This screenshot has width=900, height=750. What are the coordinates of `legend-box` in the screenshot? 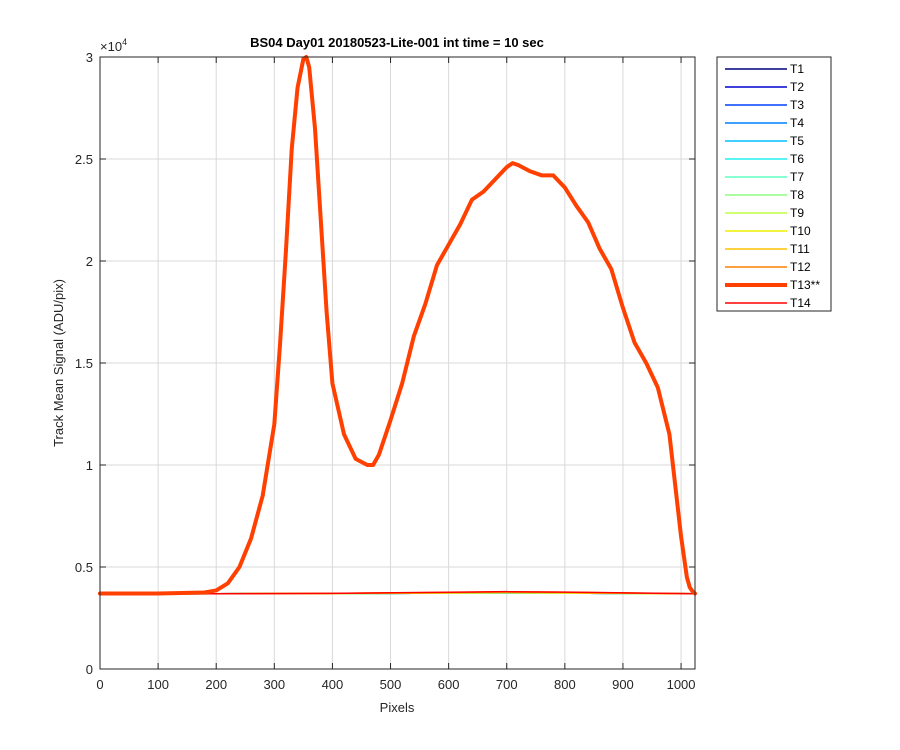 It's located at (774, 184).